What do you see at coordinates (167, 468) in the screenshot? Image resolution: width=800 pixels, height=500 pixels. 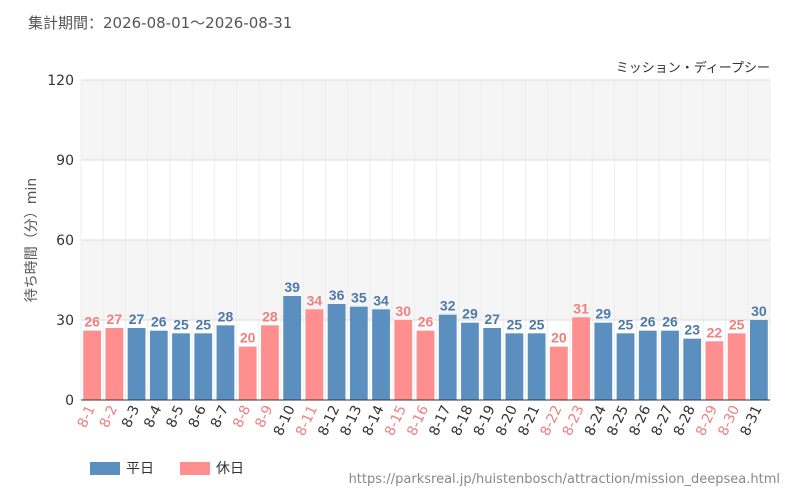 I see `legend: 平日 休日` at bounding box center [167, 468].